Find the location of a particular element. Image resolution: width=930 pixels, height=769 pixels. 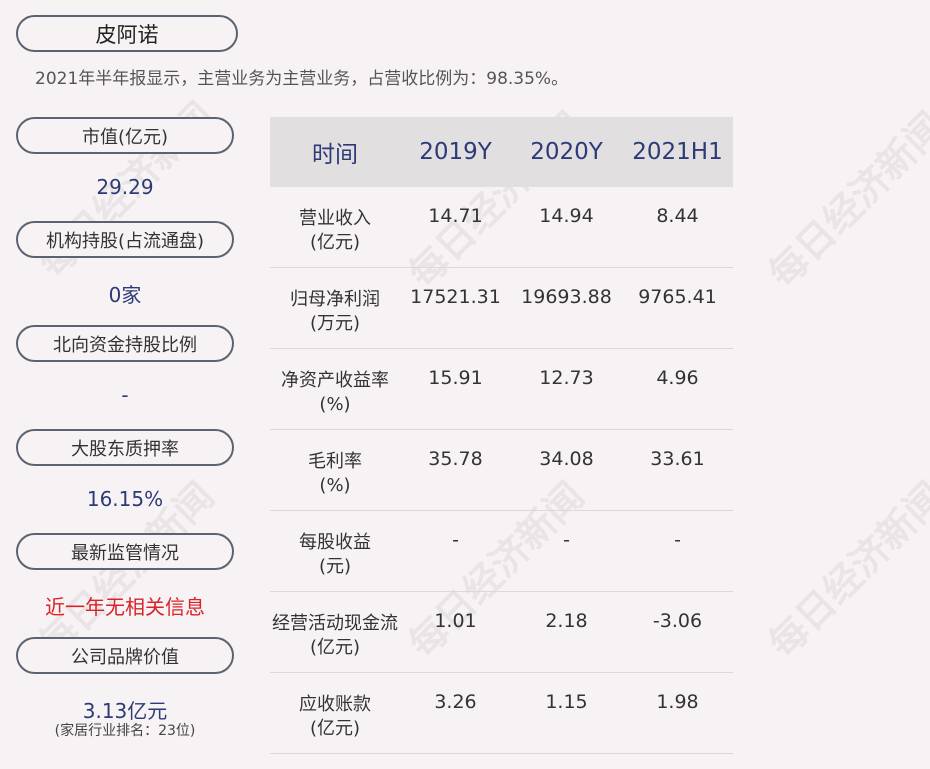

table-row: 净资产收益率 (%) 15.91 12.73 4.96 is located at coordinates (501, 389).